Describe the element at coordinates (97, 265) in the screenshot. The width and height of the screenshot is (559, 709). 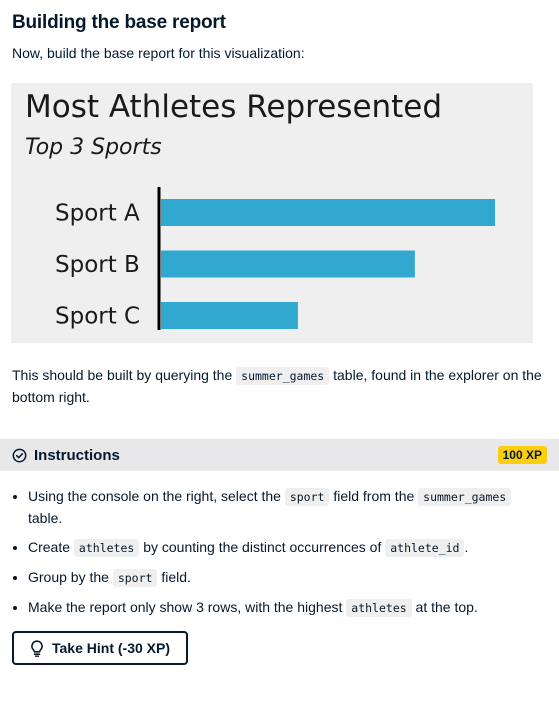
I see `category-label: Sport B` at that location.